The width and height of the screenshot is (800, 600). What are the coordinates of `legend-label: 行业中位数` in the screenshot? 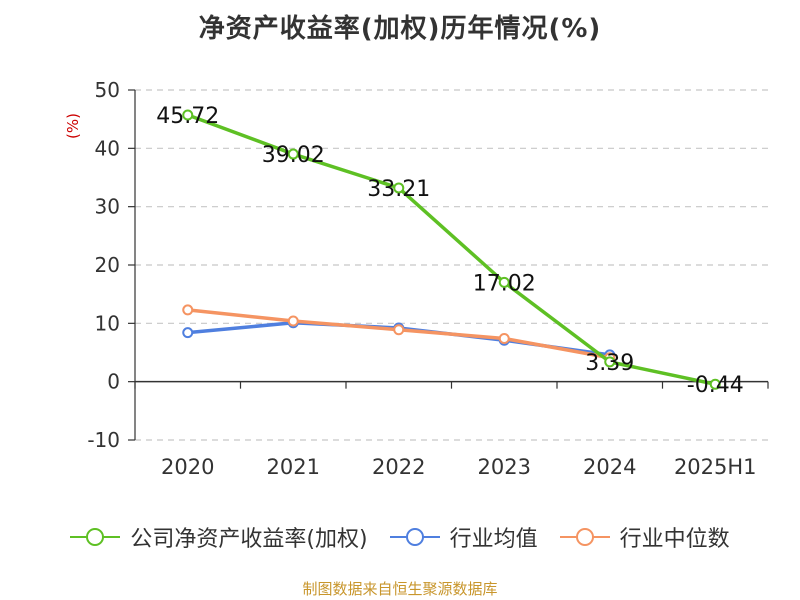 It's located at (674, 539).